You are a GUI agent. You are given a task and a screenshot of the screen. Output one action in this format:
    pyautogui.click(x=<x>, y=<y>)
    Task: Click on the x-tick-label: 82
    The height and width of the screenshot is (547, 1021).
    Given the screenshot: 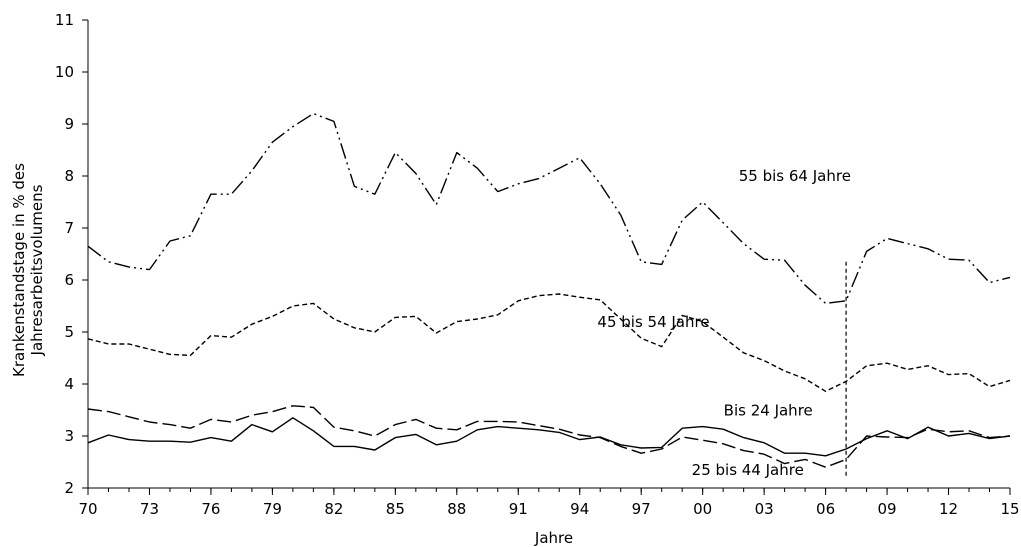 What is the action you would take?
    pyautogui.click(x=333, y=509)
    